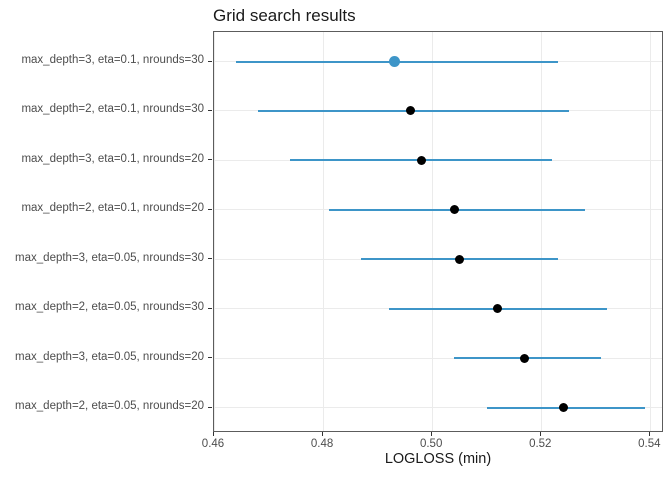 Image resolution: width=672 pixels, height=480 pixels. What do you see at coordinates (322, 444) in the screenshot?
I see `x-tick-label: 0.48` at bounding box center [322, 444].